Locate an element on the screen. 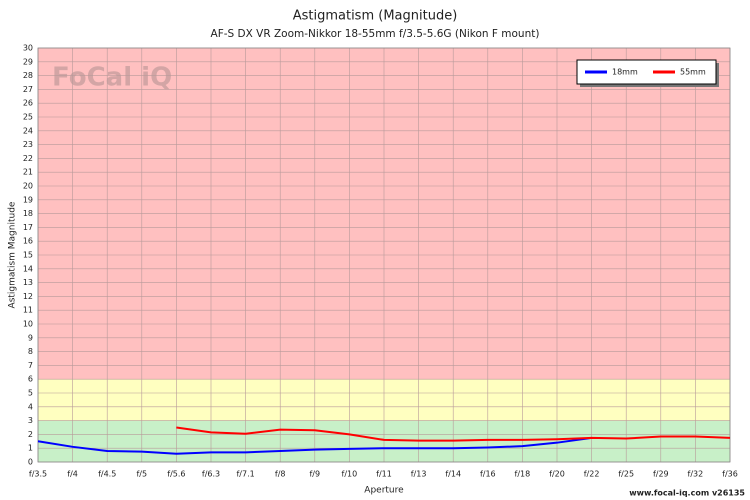 Image resolution: width=750 pixels, height=500 pixels. x-tick-label: f/11 is located at coordinates (384, 474).